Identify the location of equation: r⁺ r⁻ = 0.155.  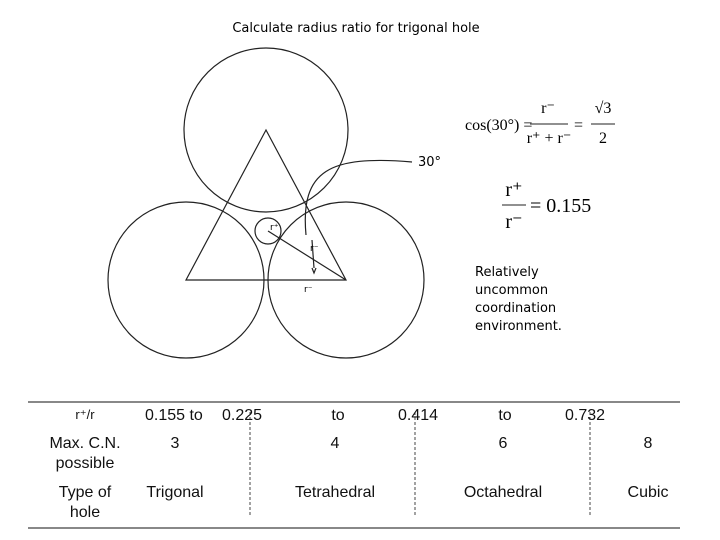
(546, 206).